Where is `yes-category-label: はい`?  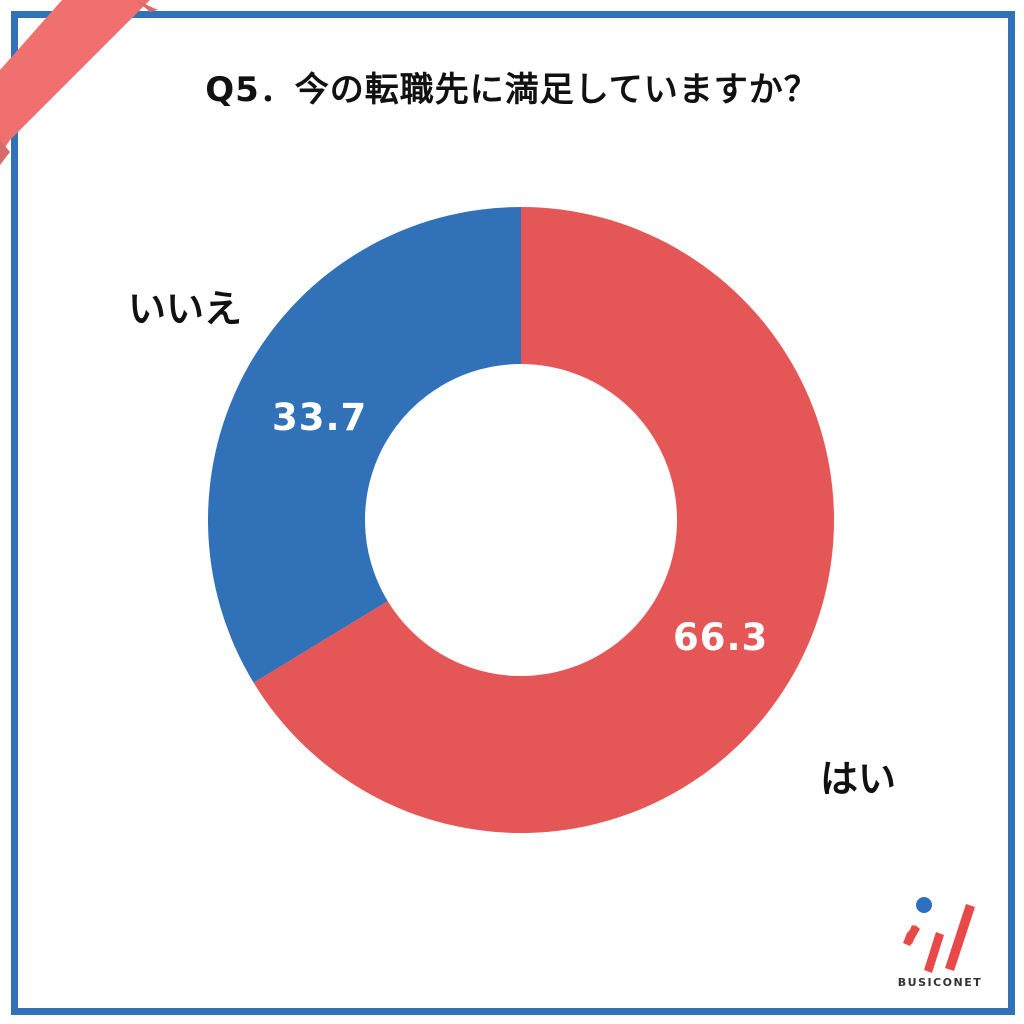
yes-category-label: はい is located at coordinates (858, 779).